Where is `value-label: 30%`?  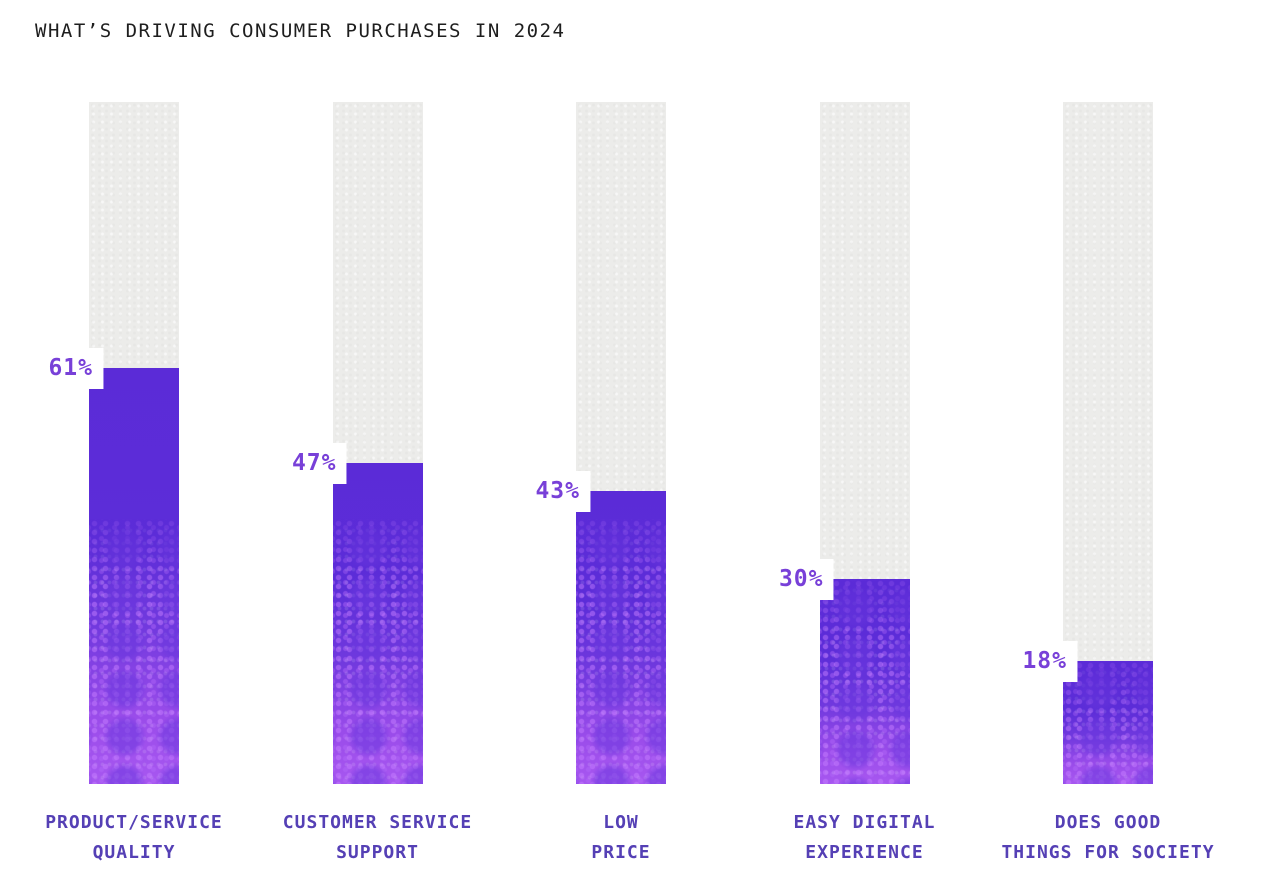 value-label: 30% is located at coordinates (799, 580).